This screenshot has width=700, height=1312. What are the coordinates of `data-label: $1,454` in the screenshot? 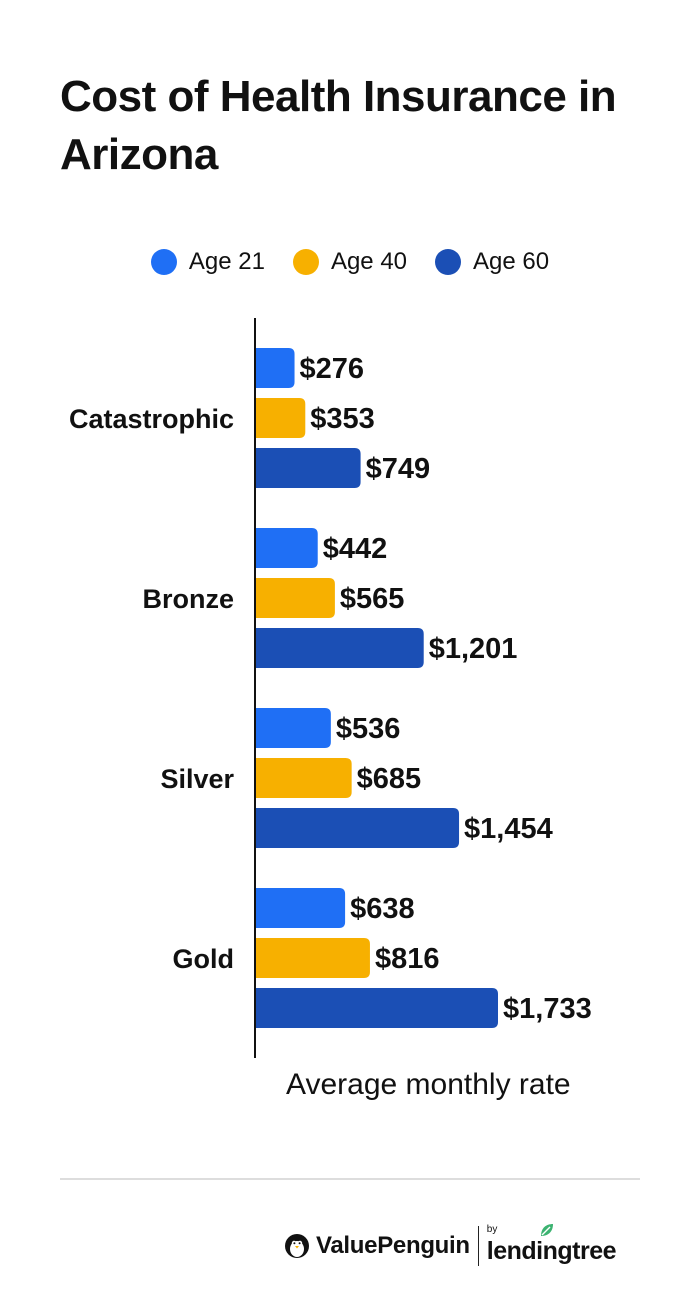 It's located at (508, 829).